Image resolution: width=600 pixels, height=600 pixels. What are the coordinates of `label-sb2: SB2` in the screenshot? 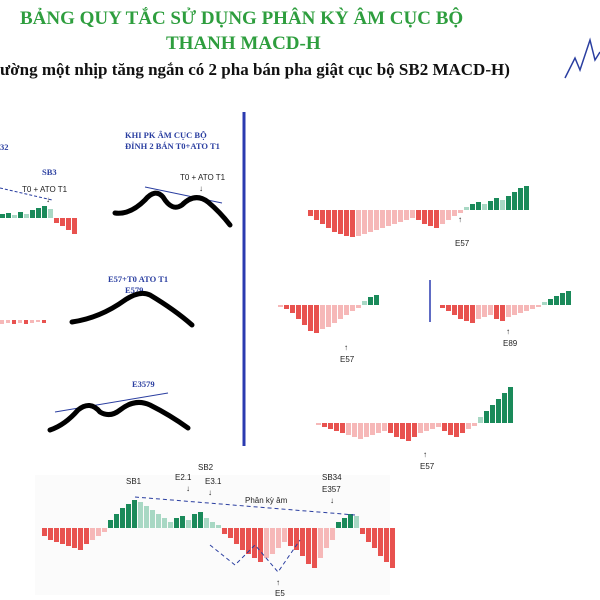 It's located at (206, 467).